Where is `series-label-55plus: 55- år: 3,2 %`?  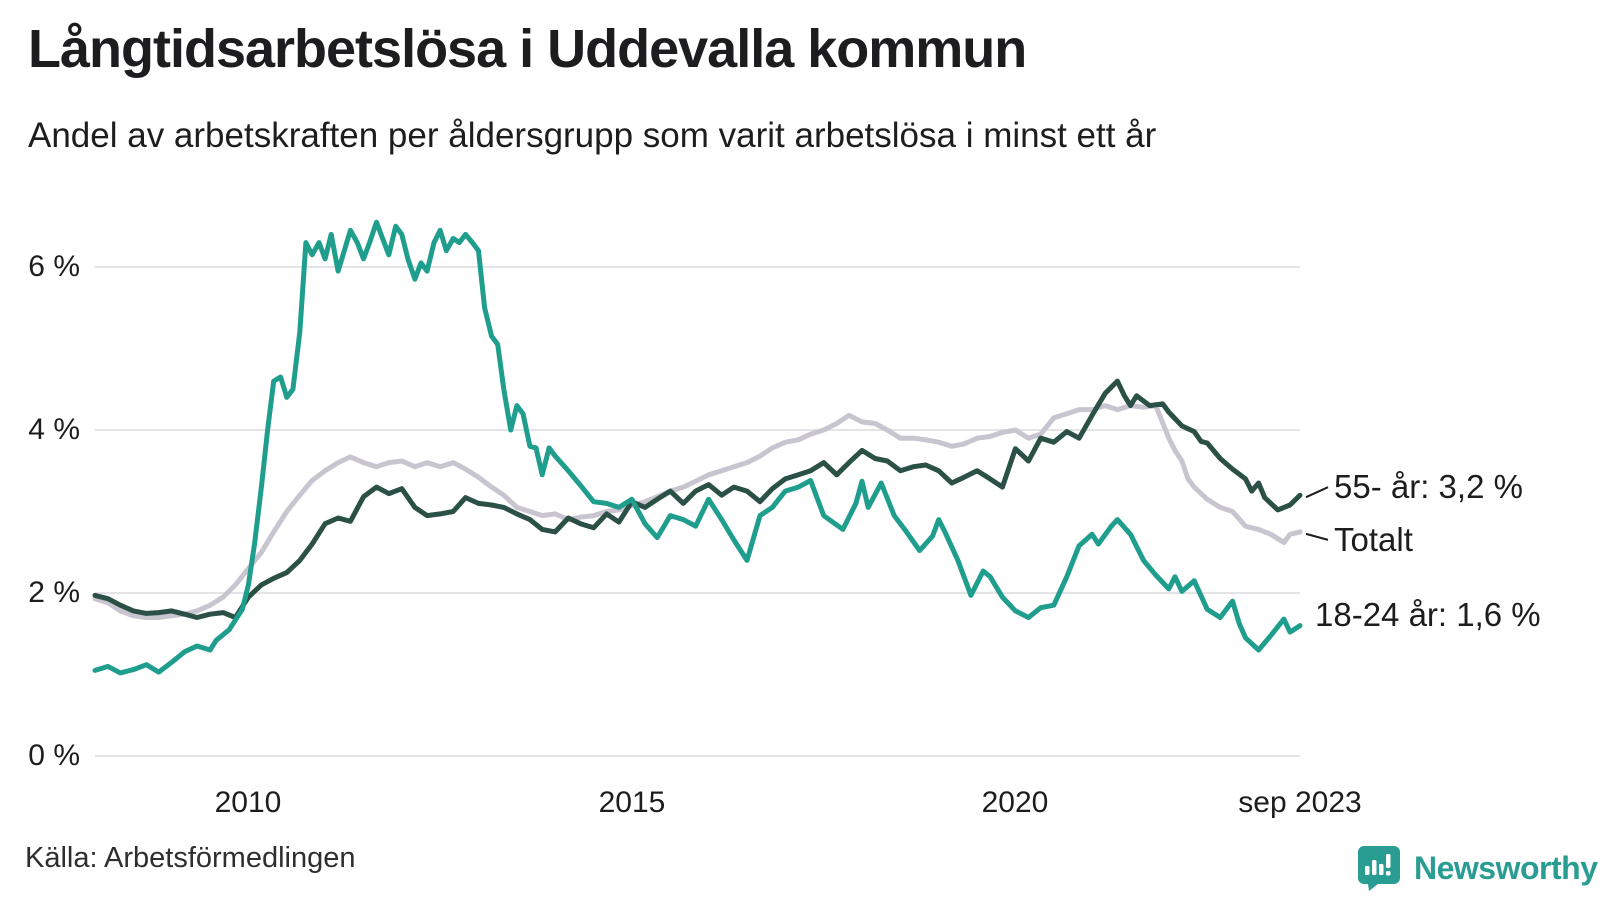
series-label-55plus: 55- år: 3,2 % is located at coordinates (1428, 487).